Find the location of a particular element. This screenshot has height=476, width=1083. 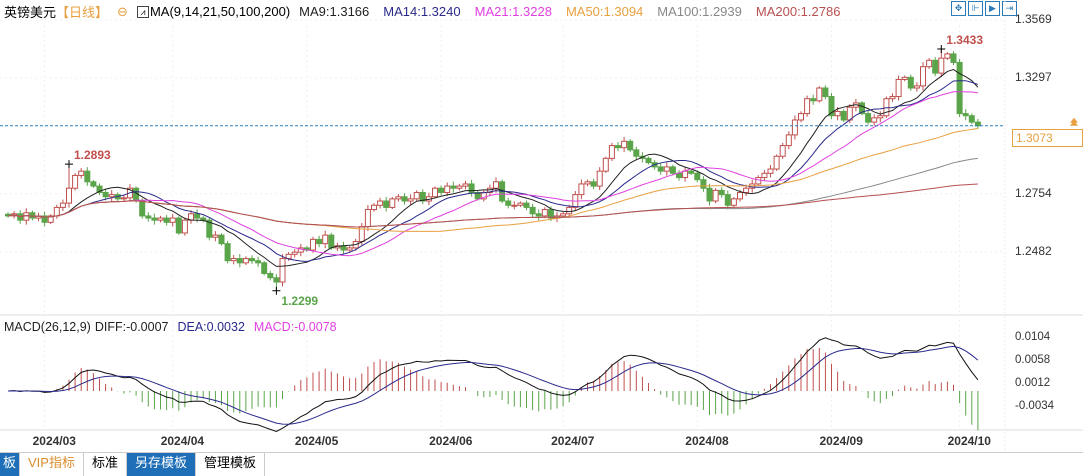

last-price-label: 1.3073 is located at coordinates (1047, 138).